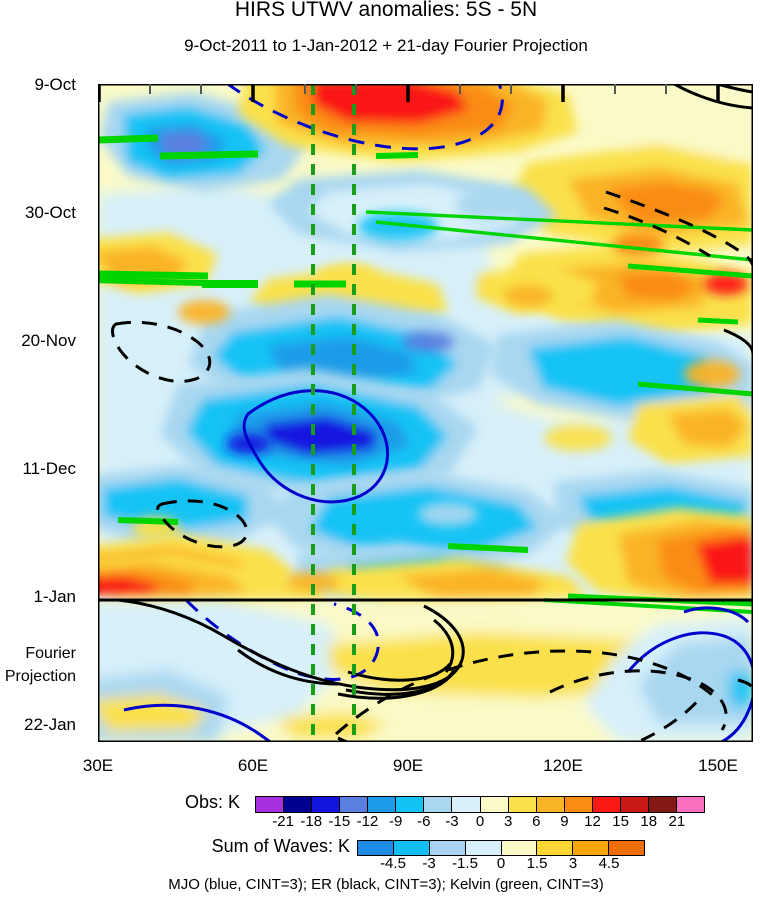 The height and width of the screenshot is (899, 772). Describe the element at coordinates (54, 596) in the screenshot. I see `y-tick-label-4: 1-Jan` at that location.